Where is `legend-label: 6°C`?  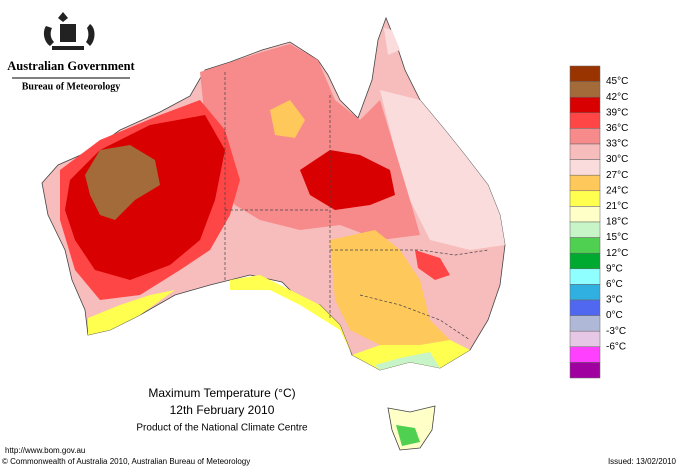 legend-label: 6°C is located at coordinates (614, 284).